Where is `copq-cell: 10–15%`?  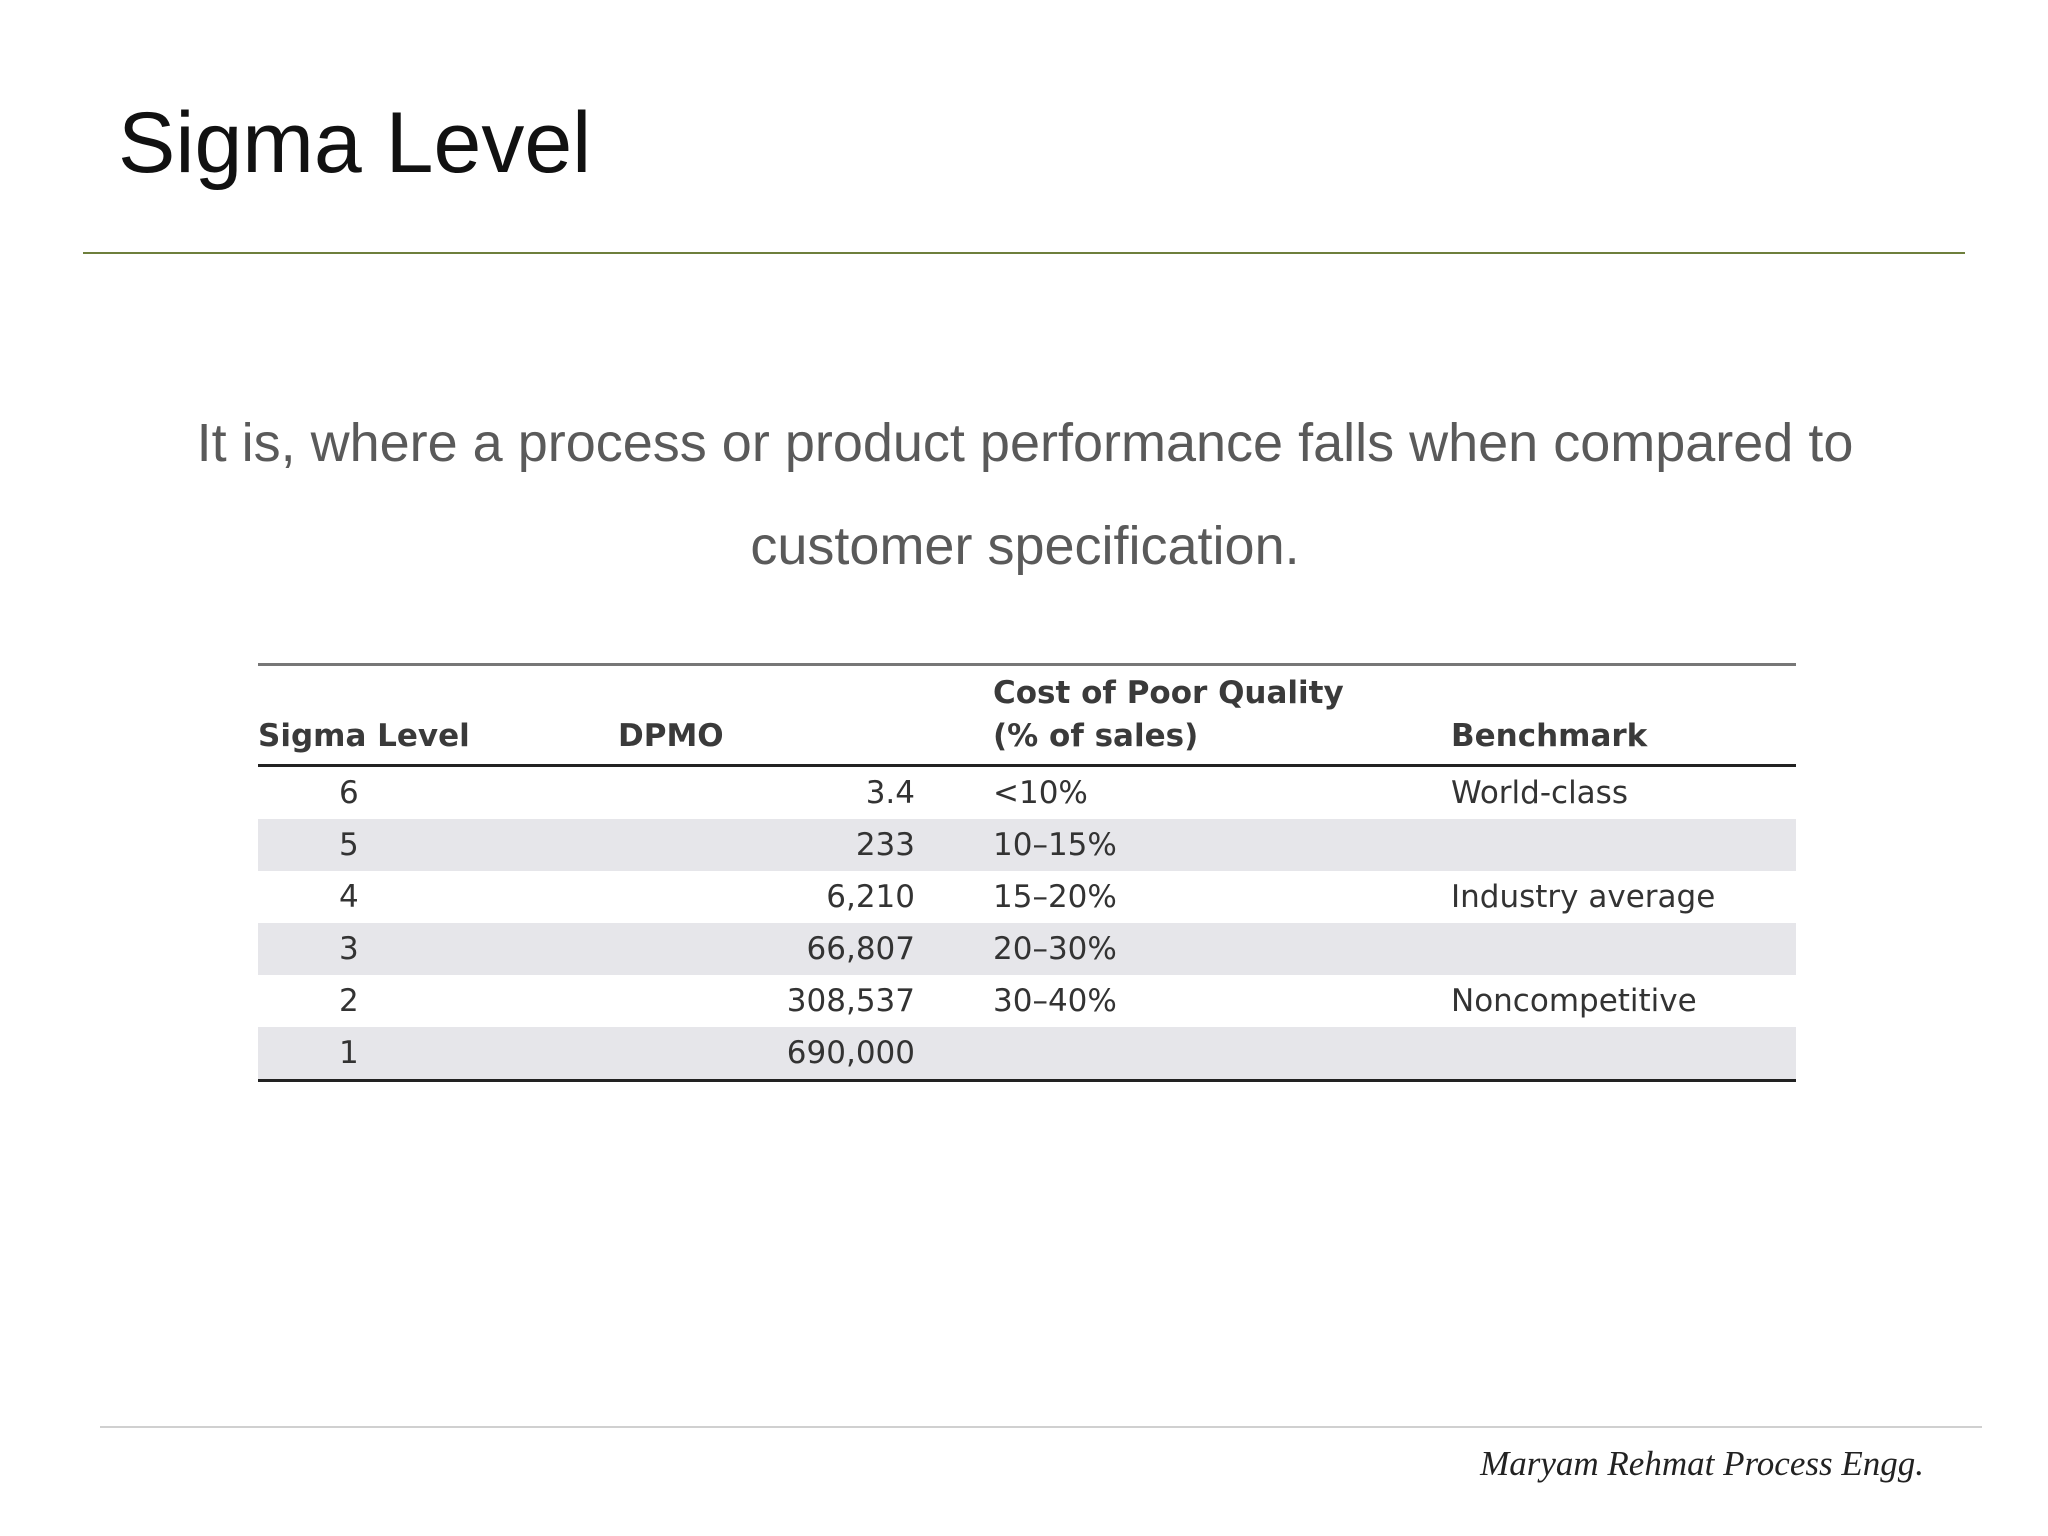 copq-cell: 10–15% is located at coordinates (1222, 845).